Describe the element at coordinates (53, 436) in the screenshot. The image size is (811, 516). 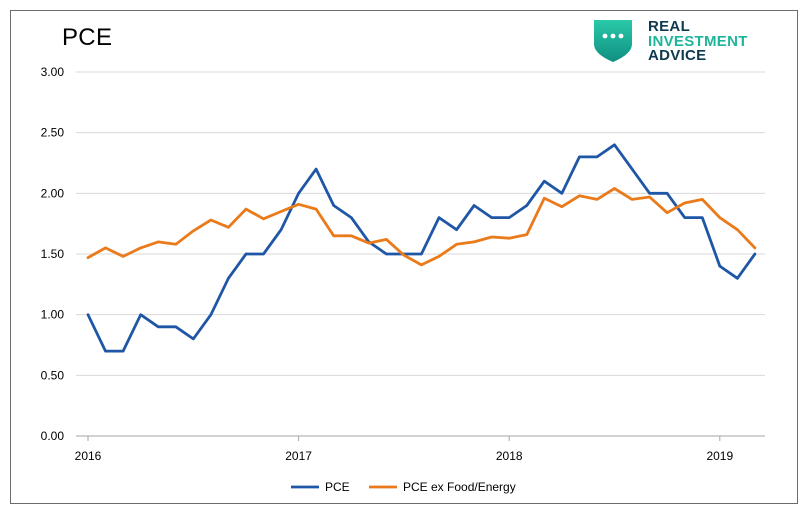
I see `y-tick-label: 0.00` at that location.